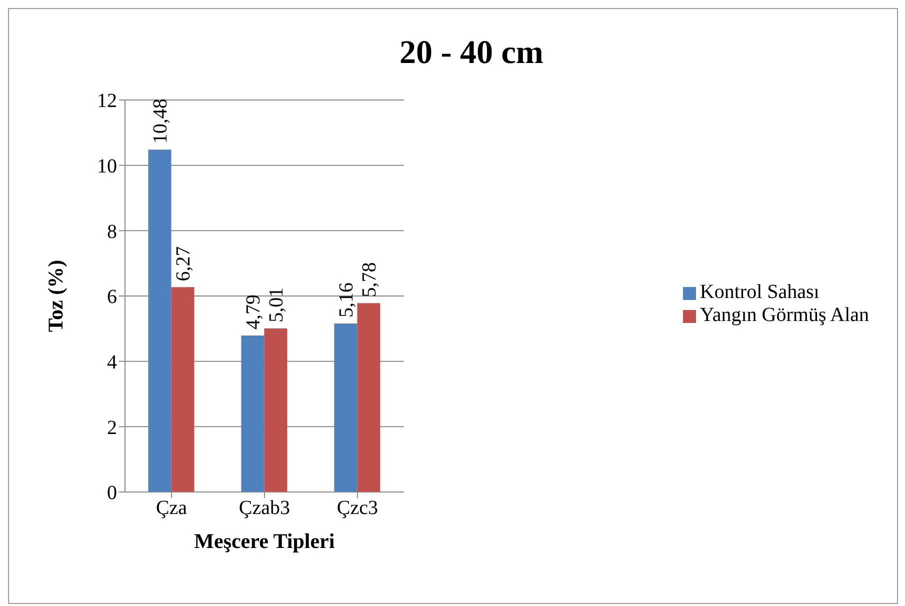  Describe the element at coordinates (277, 304) in the screenshot. I see `data-label: 5,01` at that location.